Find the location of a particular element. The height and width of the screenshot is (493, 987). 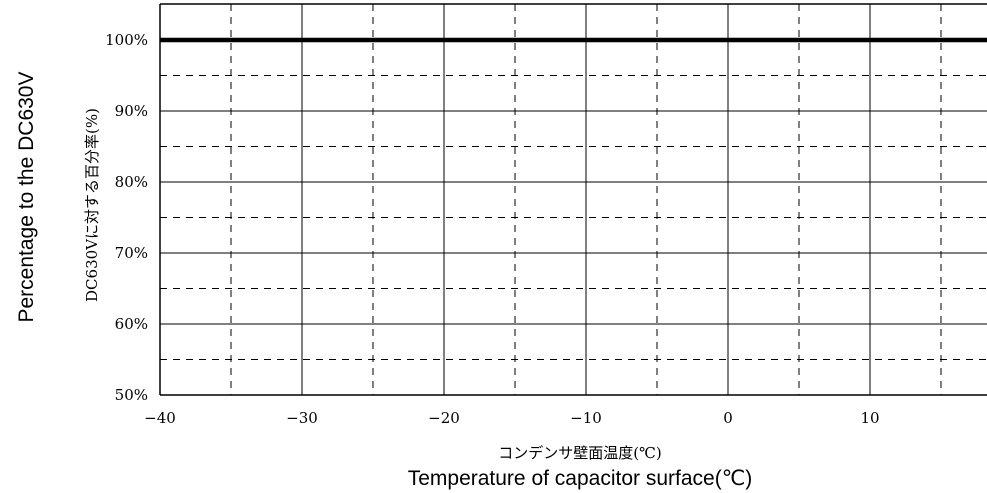

y-tick-label: 100% is located at coordinates (126, 40).